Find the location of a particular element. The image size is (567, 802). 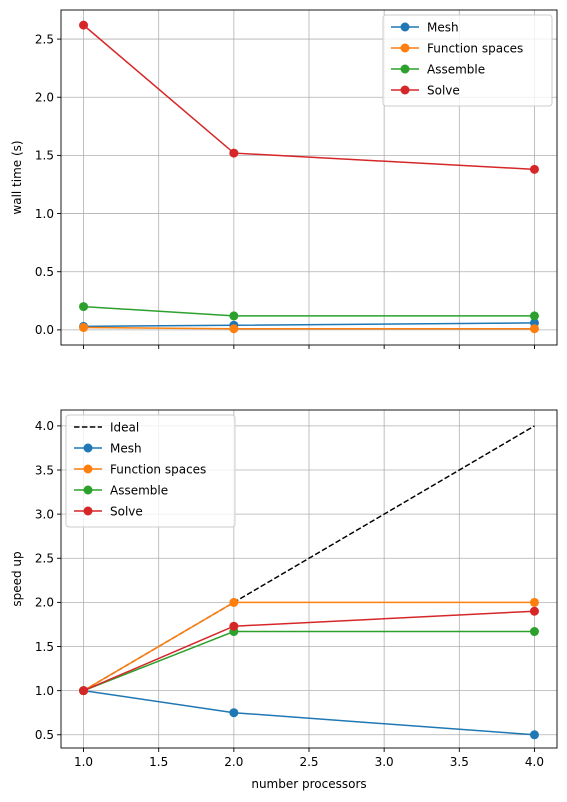

y-tick-label: 3.0 is located at coordinates (44, 514).